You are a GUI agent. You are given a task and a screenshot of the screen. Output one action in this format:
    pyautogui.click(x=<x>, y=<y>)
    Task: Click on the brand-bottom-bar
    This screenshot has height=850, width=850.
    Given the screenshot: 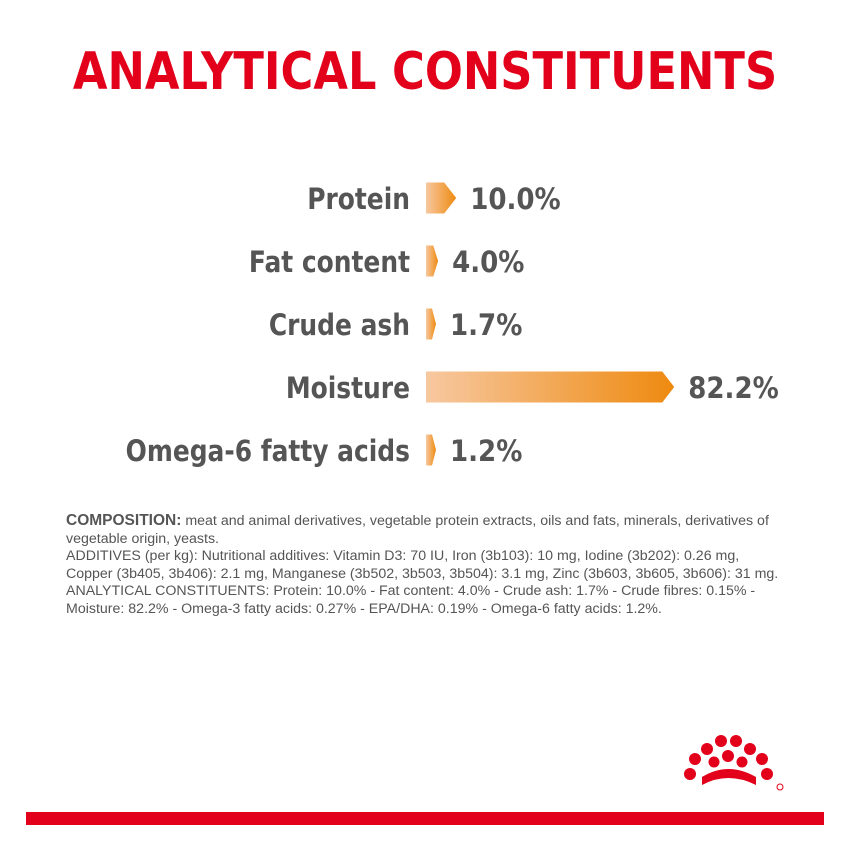 What is the action you would take?
    pyautogui.click(x=425, y=818)
    